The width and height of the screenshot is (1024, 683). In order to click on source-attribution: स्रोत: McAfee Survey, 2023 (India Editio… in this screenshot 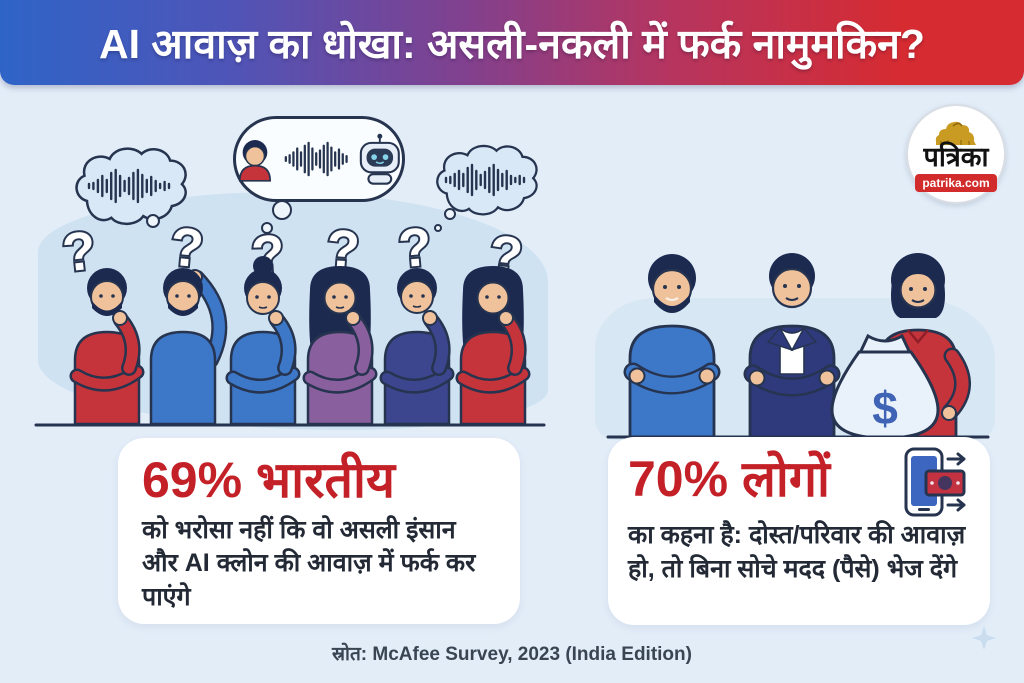, I will do `click(512, 654)`.